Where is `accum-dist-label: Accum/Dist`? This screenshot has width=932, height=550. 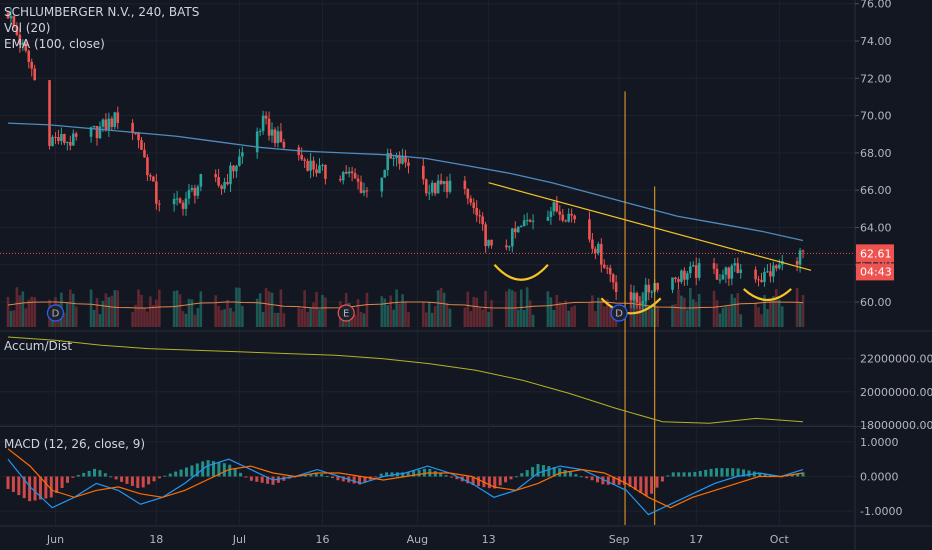 accum-dist-label: Accum/Dist is located at coordinates (38, 346).